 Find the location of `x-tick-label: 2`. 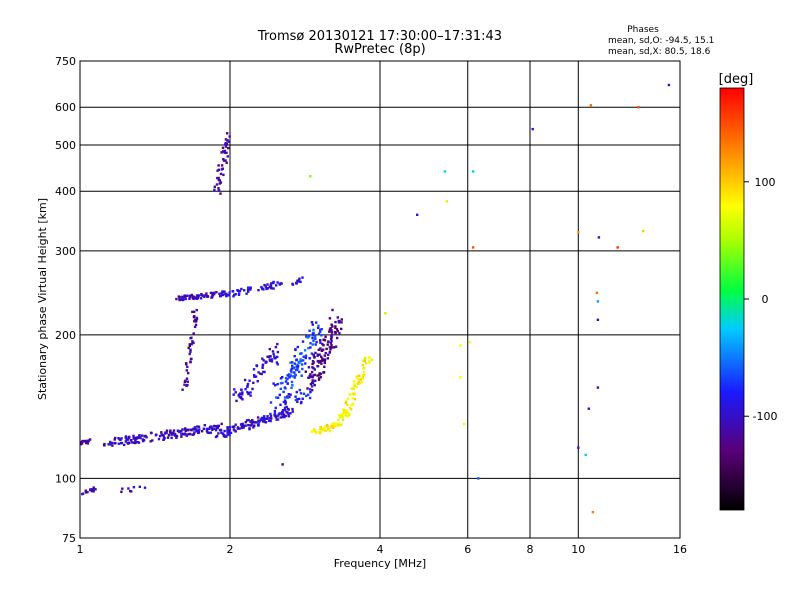

x-tick-label: 2 is located at coordinates (230, 549).